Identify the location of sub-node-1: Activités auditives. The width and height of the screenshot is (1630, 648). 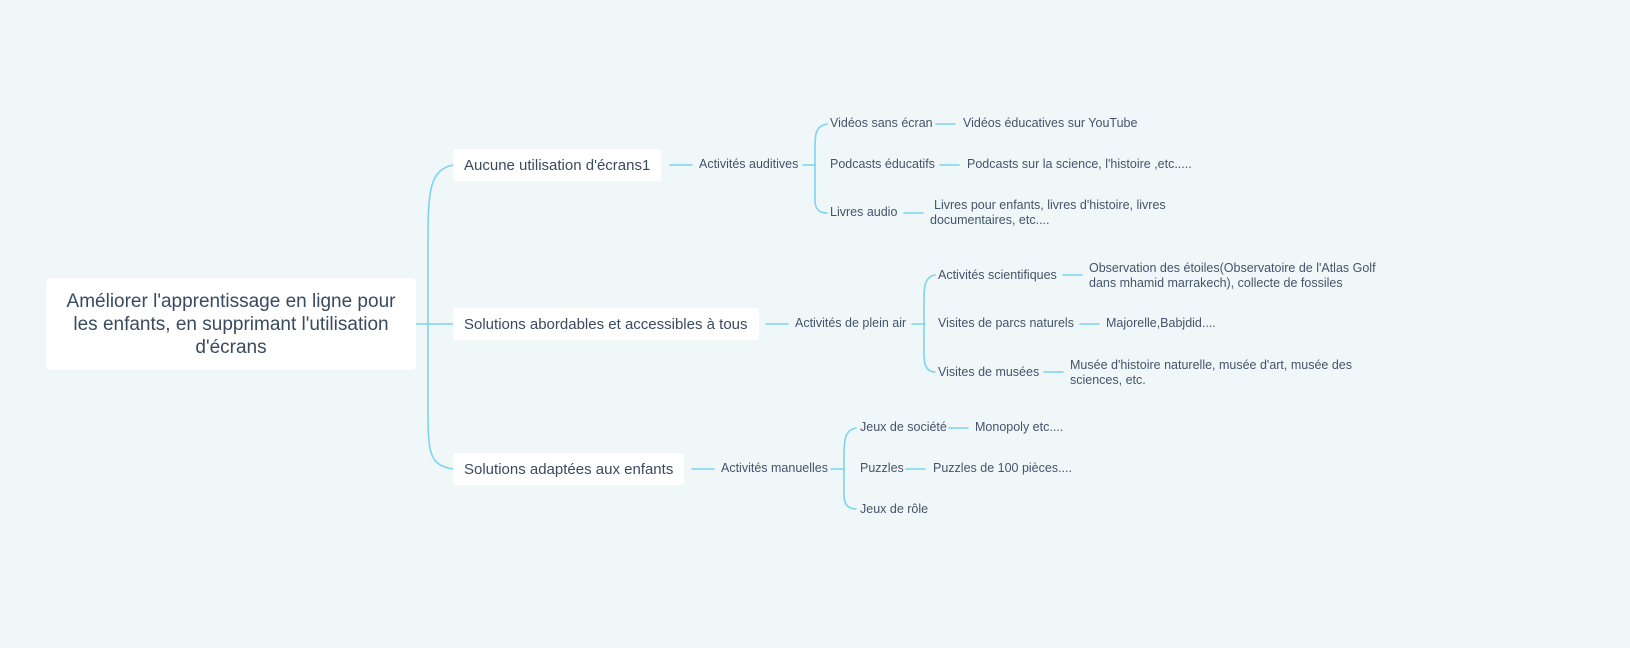
(749, 164).